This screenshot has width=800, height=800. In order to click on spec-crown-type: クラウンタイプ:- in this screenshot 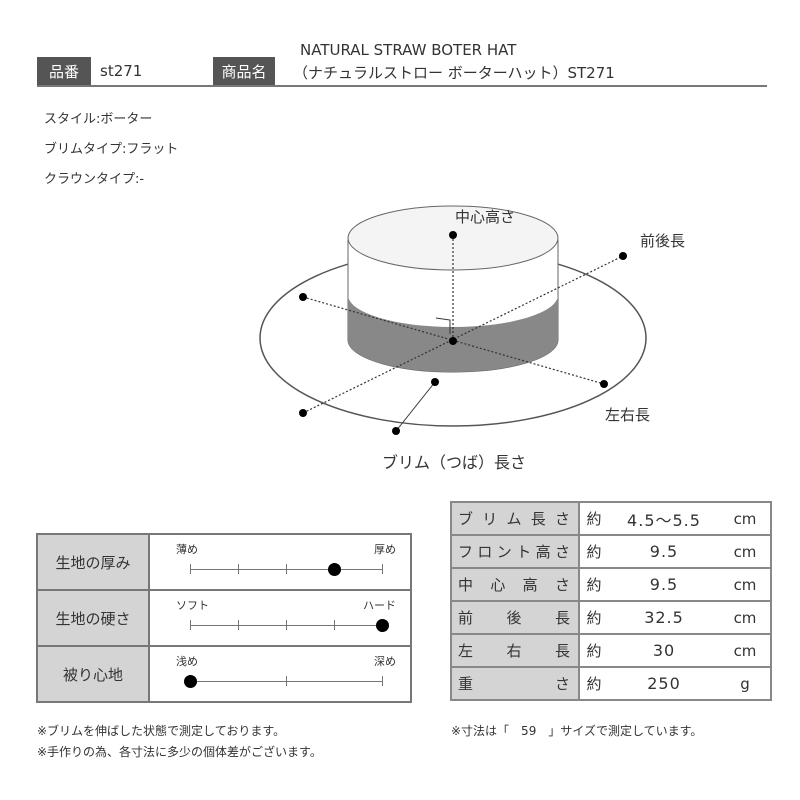, I will do `click(94, 179)`.